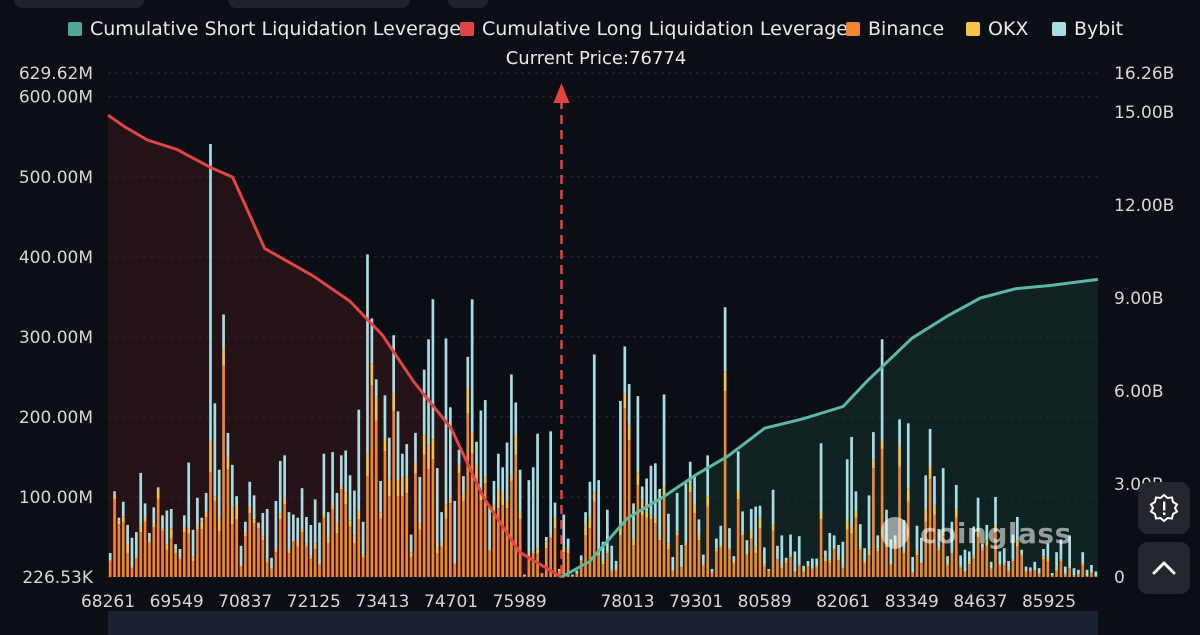 Image resolution: width=1200 pixels, height=635 pixels. I want to click on legend-item-bybit: Bybit, so click(1087, 29).